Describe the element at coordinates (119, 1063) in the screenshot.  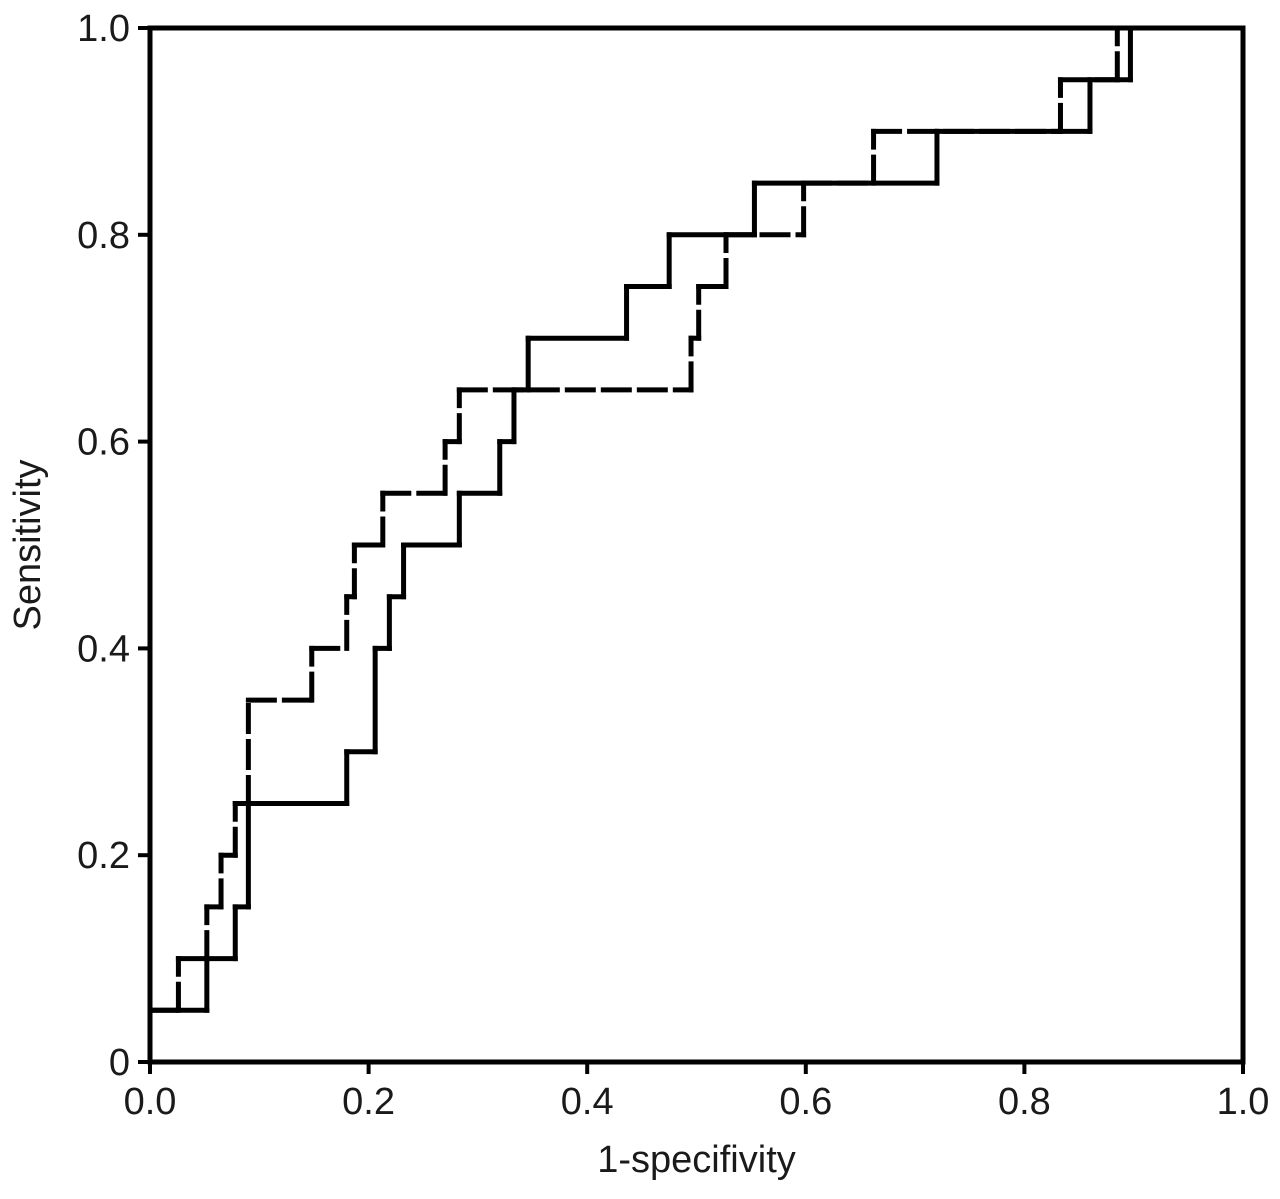
I see `y-tick-label: 0` at that location.